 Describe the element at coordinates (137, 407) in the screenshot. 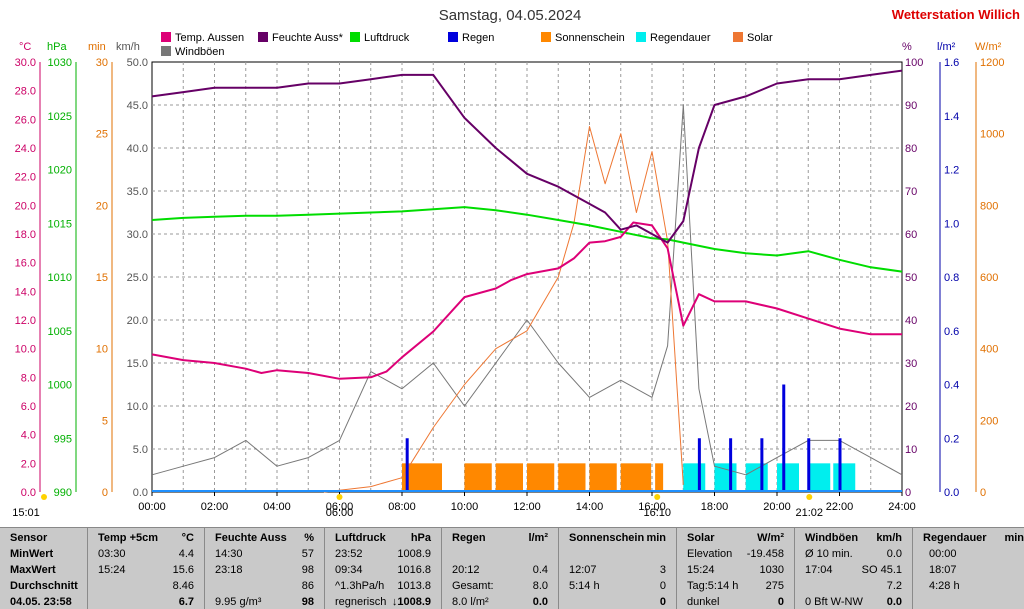

I see `kmh-tick-8: 10.0` at that location.